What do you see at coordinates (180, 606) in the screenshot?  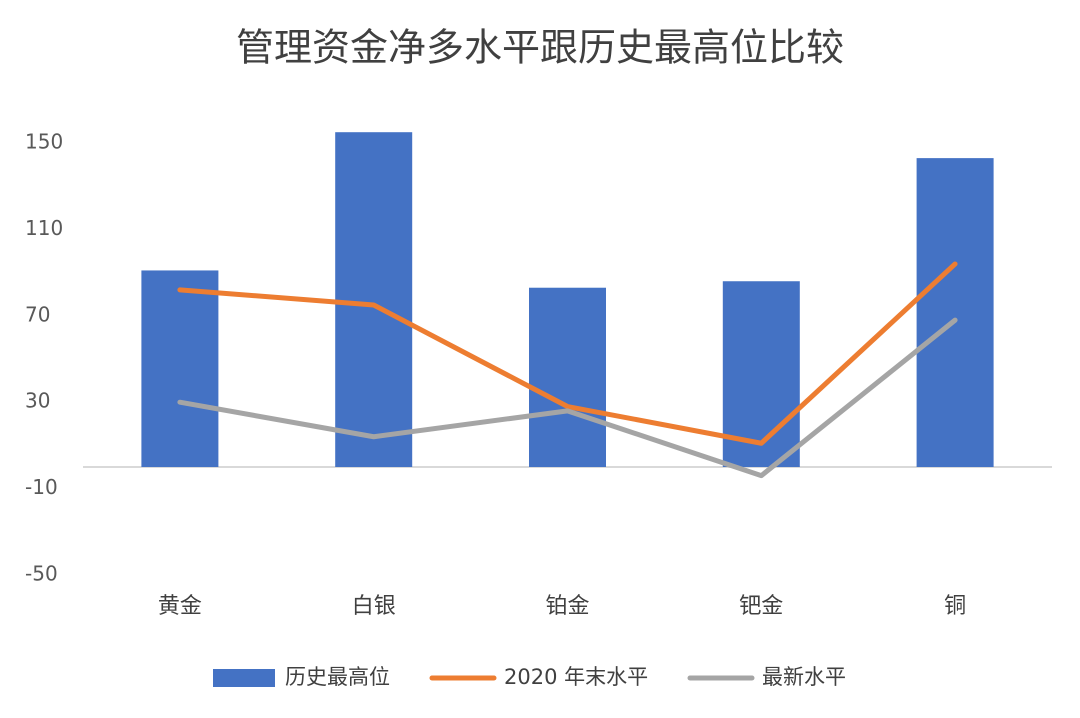 I see `x-tick-label: 黄金` at bounding box center [180, 606].